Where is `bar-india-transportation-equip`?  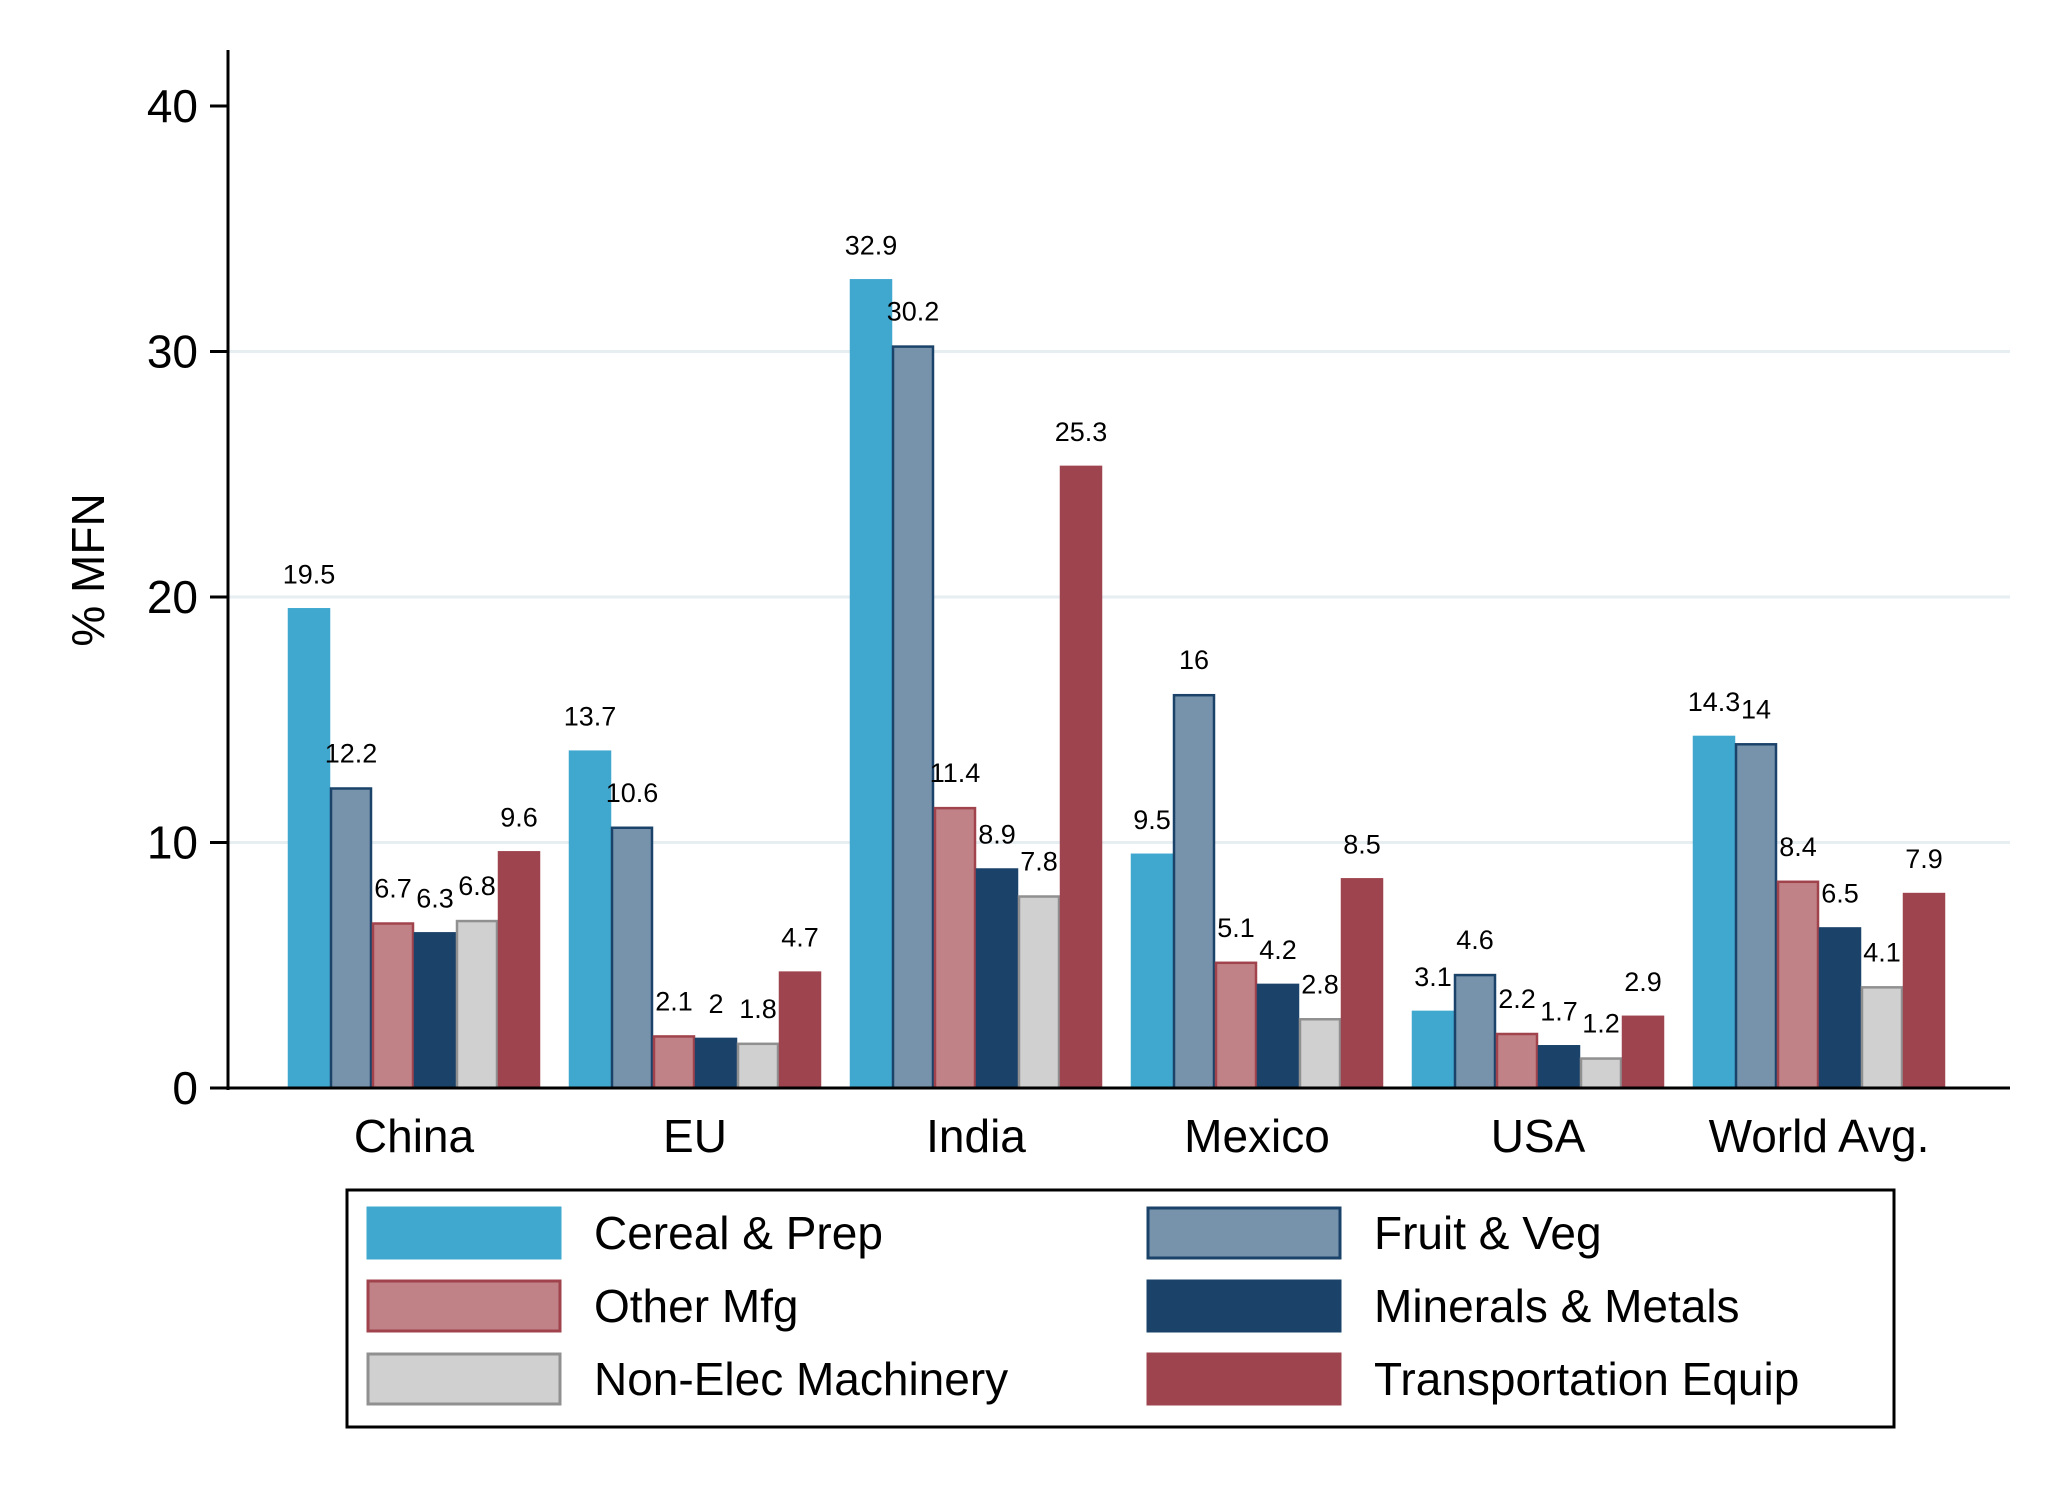
bar-india-transportation-equip is located at coordinates (1081, 777).